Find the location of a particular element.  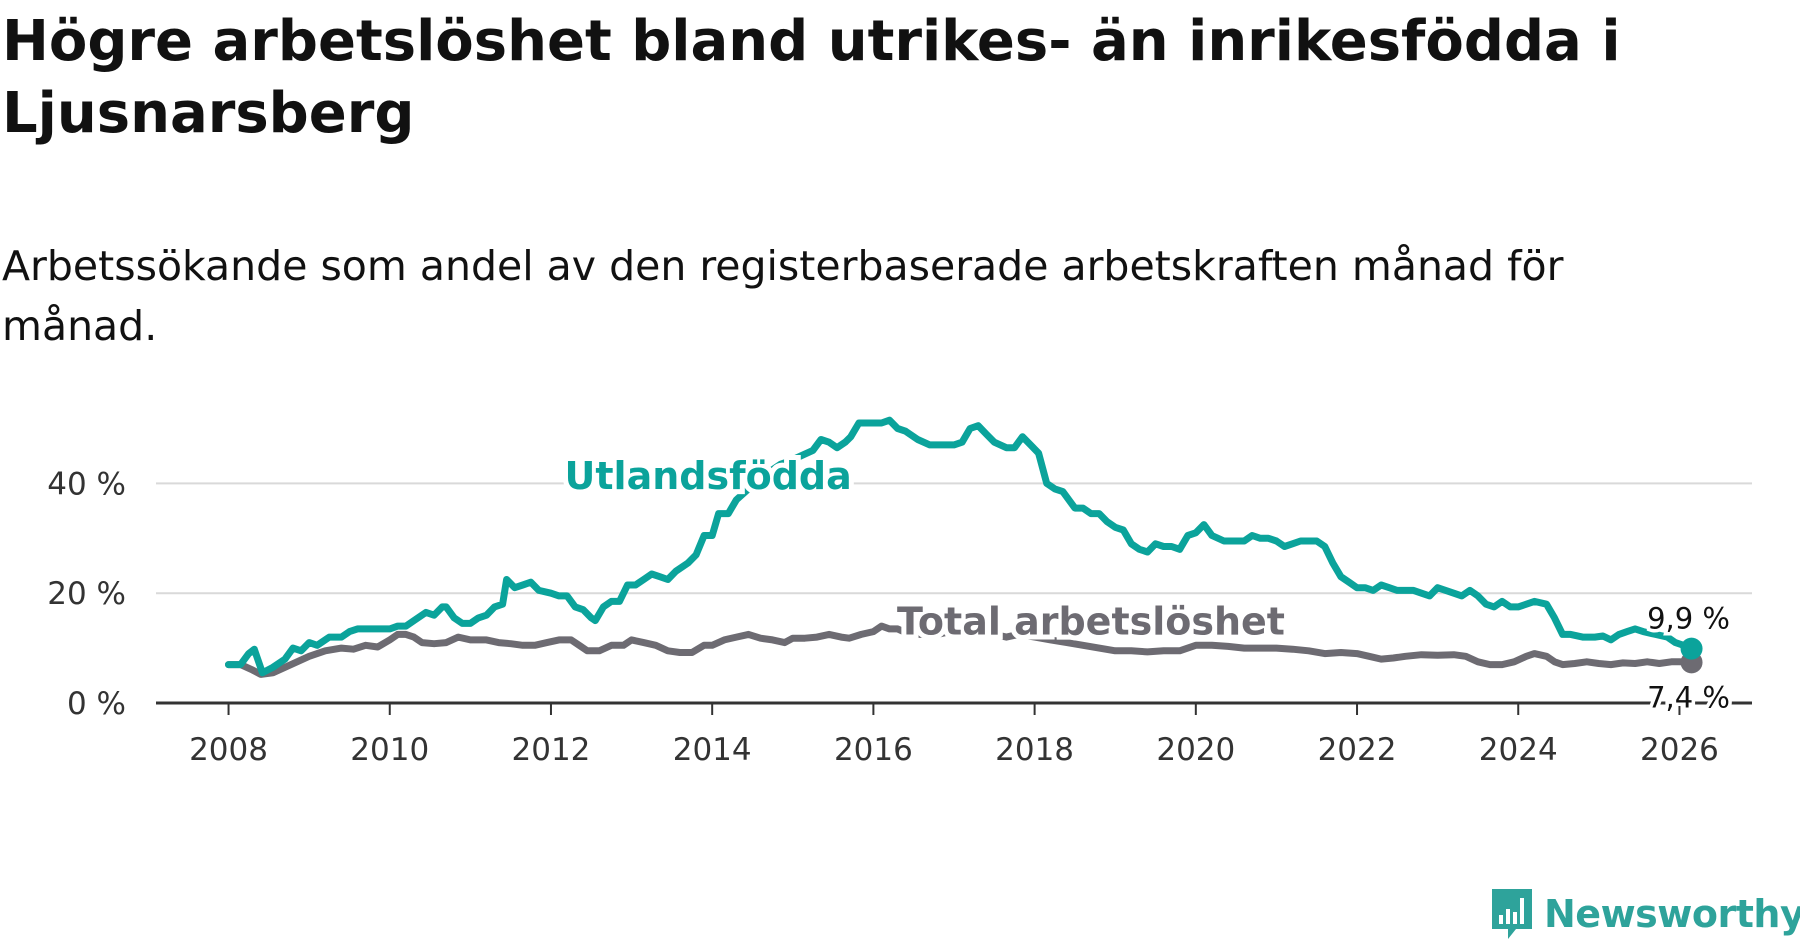

x-tick-label: 2008 is located at coordinates (228, 750).